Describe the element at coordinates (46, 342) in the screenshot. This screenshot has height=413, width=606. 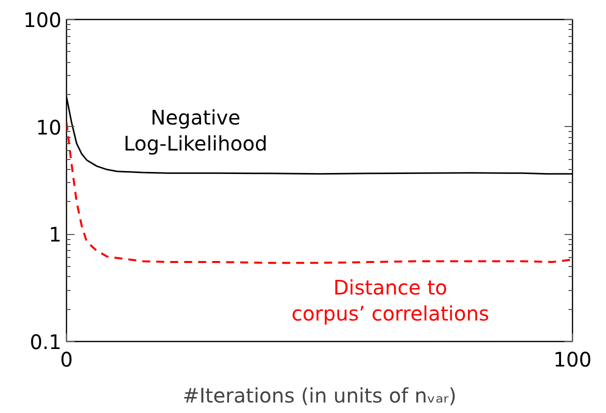
I see `y-tick-label: 0.1` at that location.